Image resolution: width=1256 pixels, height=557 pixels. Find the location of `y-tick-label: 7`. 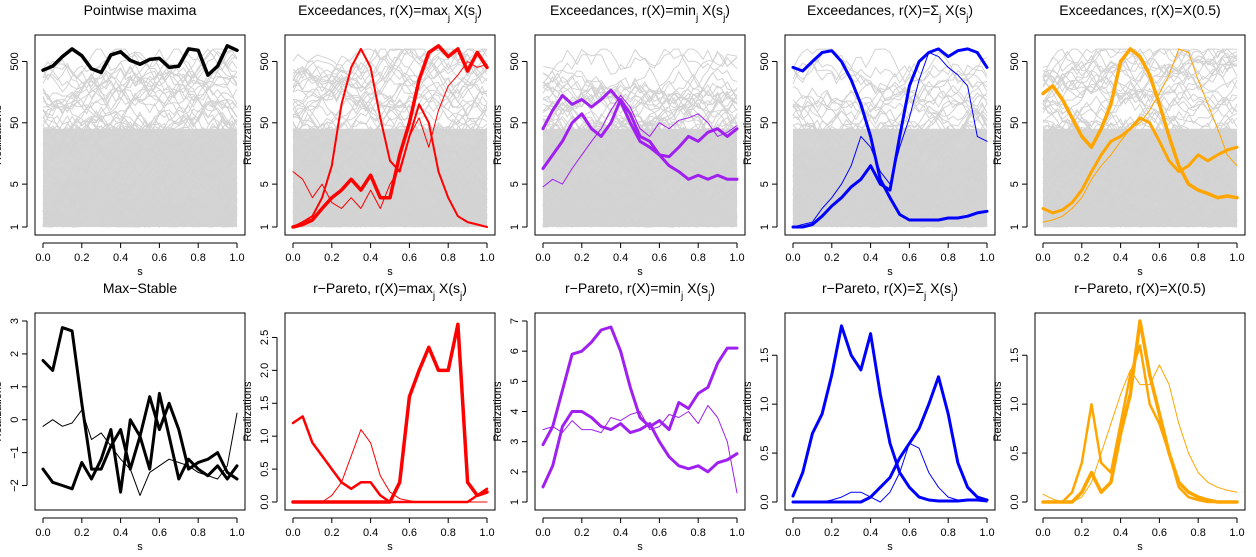

y-tick-label: 7 is located at coordinates (515, 321).